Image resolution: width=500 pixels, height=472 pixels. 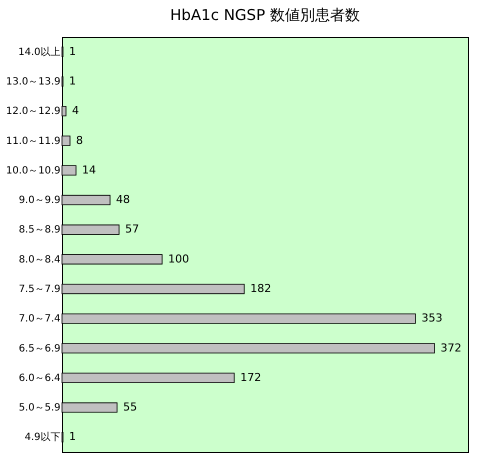 I want to click on data-label: 353, so click(x=431, y=318).